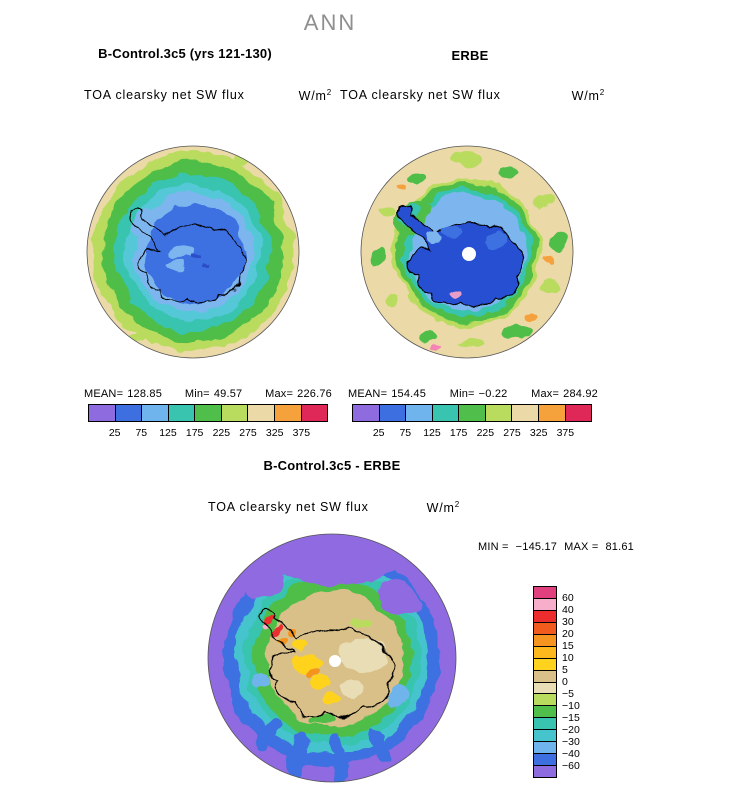  What do you see at coordinates (581, 547) in the screenshot?
I see `diff-max-label: MAX =` at bounding box center [581, 547].